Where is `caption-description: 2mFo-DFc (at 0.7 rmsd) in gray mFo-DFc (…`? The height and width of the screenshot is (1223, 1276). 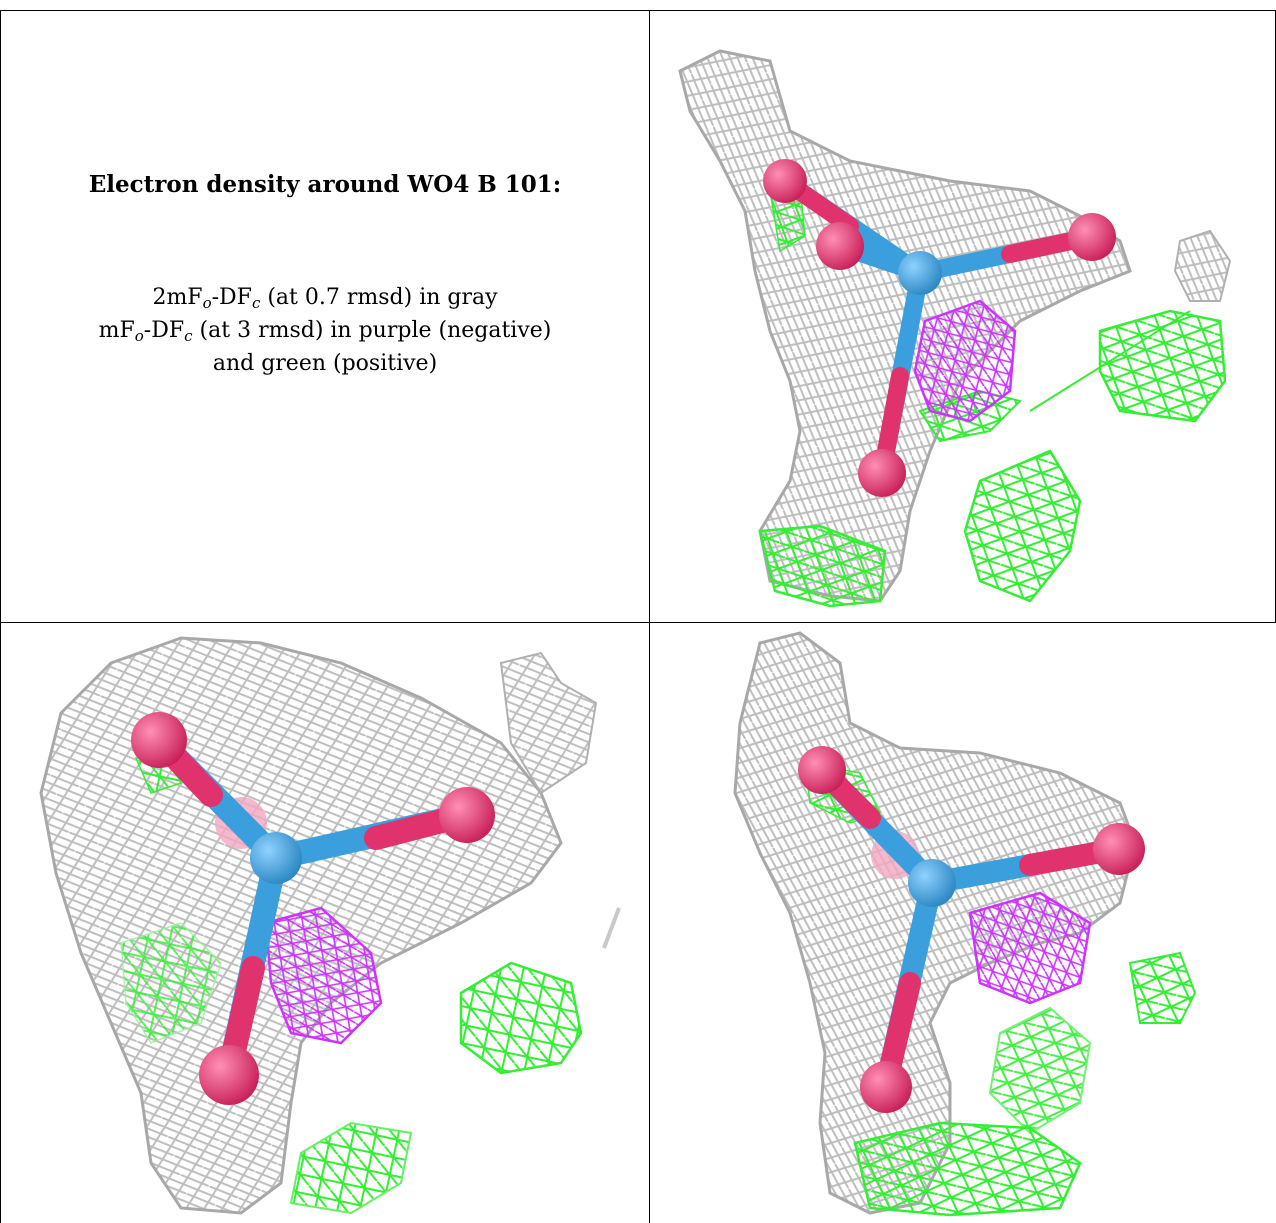
caption-description: 2mFo-DFc (at 0.7 rmsd) in gray mFo-DFc (… is located at coordinates (325, 330).